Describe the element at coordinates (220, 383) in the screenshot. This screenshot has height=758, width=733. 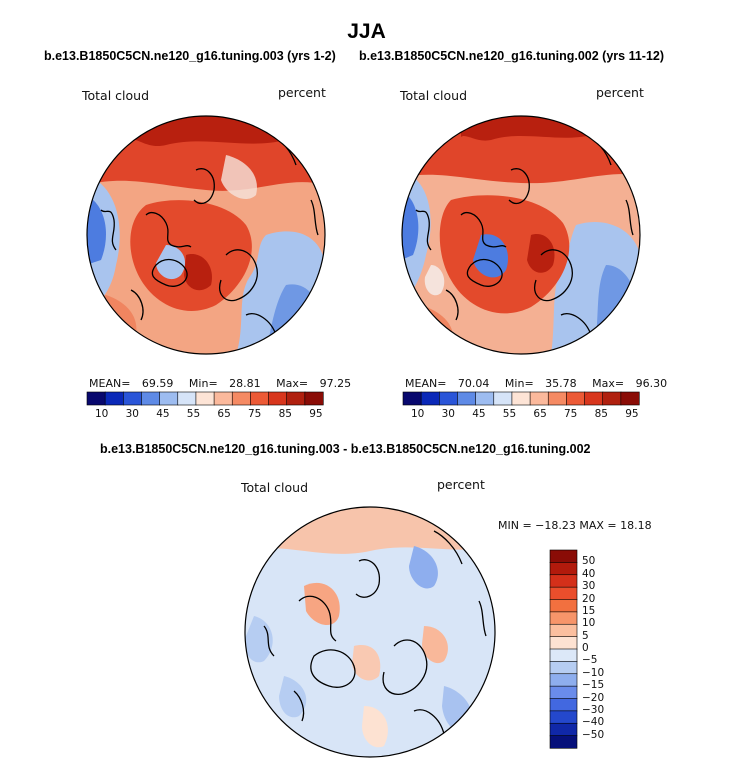
I see `panel1-stats: MEAN= 69.59 Min= 28.81 Max= 97.25` at that location.